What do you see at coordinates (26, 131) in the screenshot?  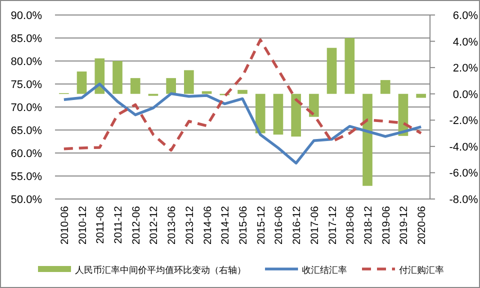 I see `y-tick-label: 65.0%` at bounding box center [26, 131].